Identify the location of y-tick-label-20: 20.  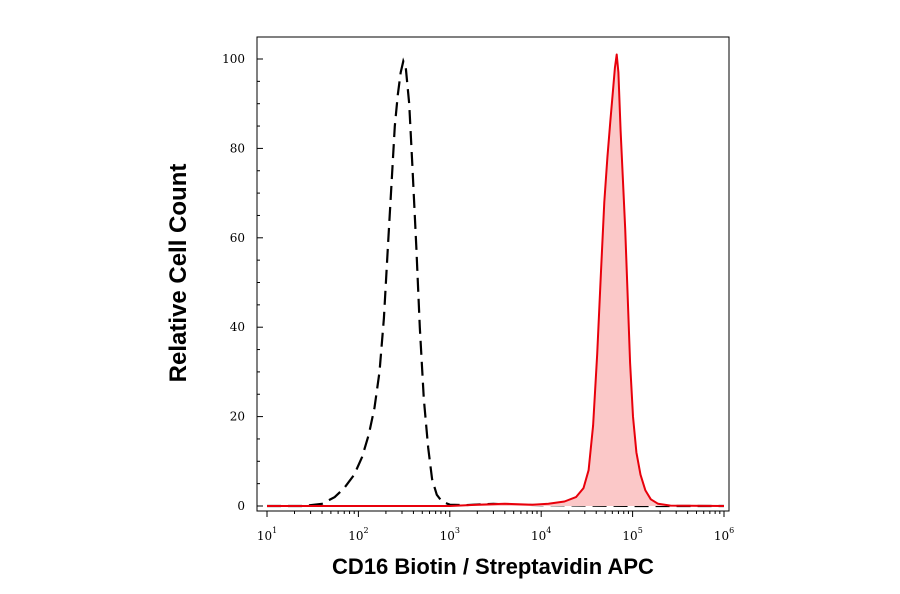
(237, 417).